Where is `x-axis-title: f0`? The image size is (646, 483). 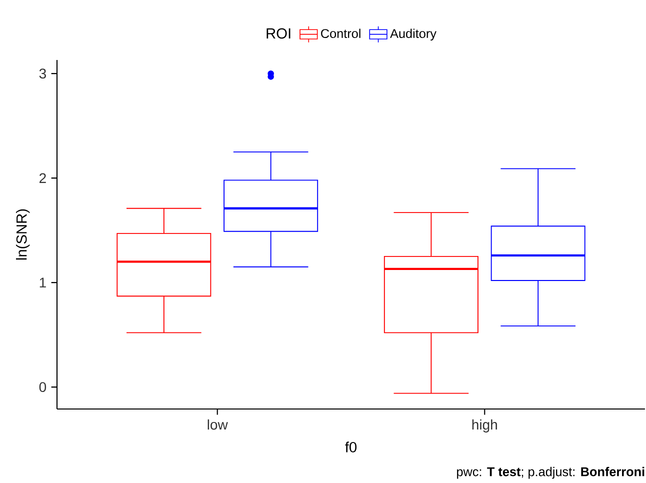
x-axis-title: f0 is located at coordinates (351, 447).